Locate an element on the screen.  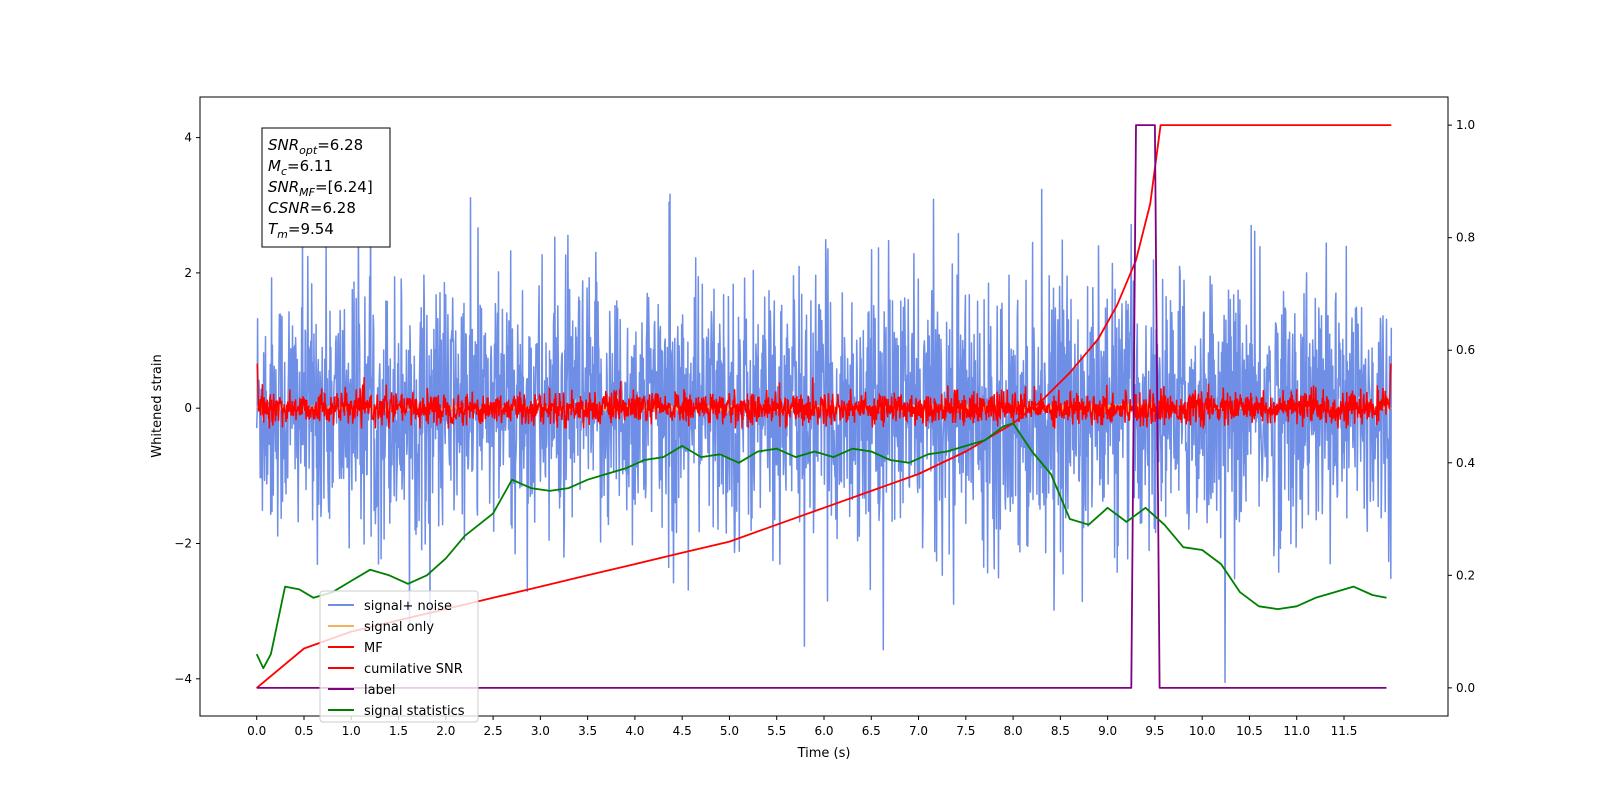
legend-frame is located at coordinates (399, 656).